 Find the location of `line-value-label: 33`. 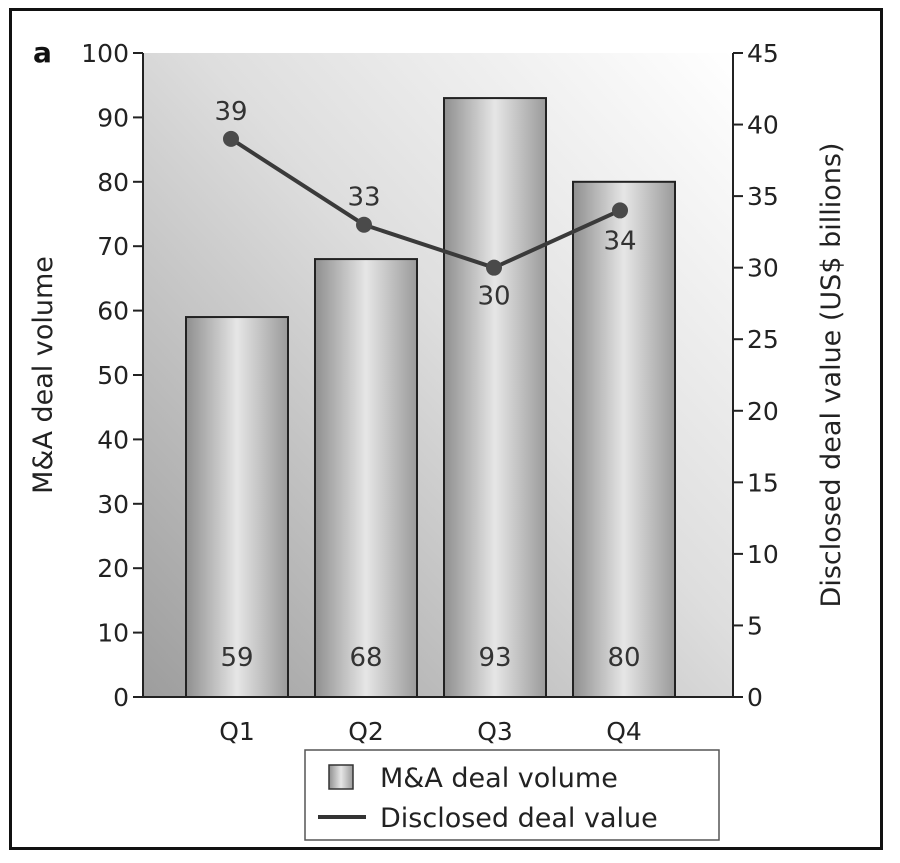

line-value-label: 33 is located at coordinates (363, 198).